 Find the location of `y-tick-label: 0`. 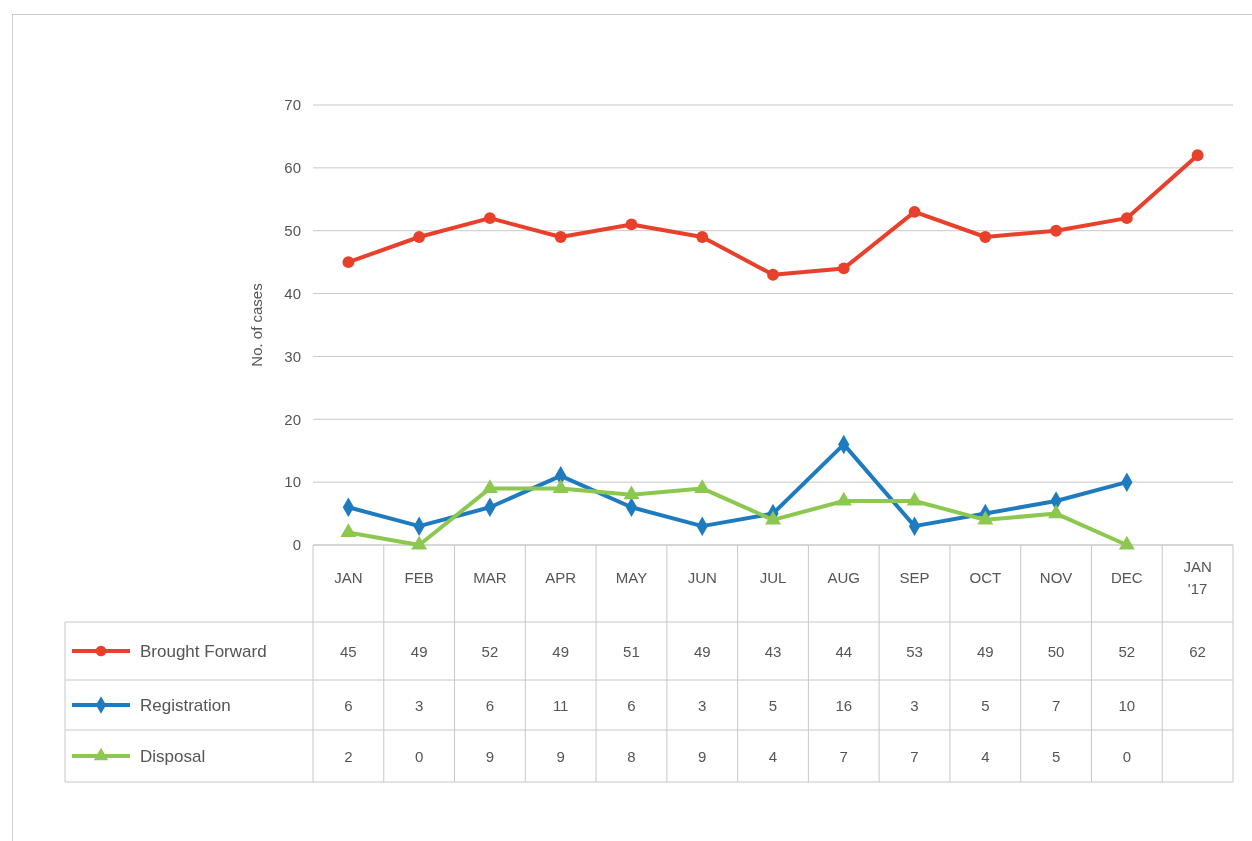

y-tick-label: 0 is located at coordinates (296, 545).